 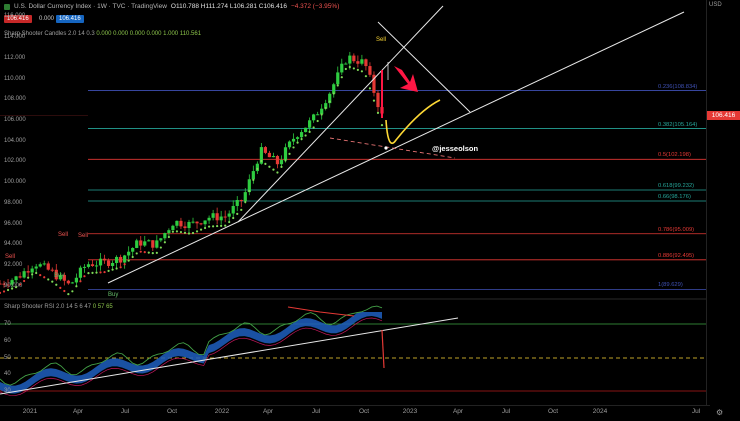 What do you see at coordinates (15, 140) in the screenshot?
I see `price-tick-label: 104.000` at bounding box center [15, 140].